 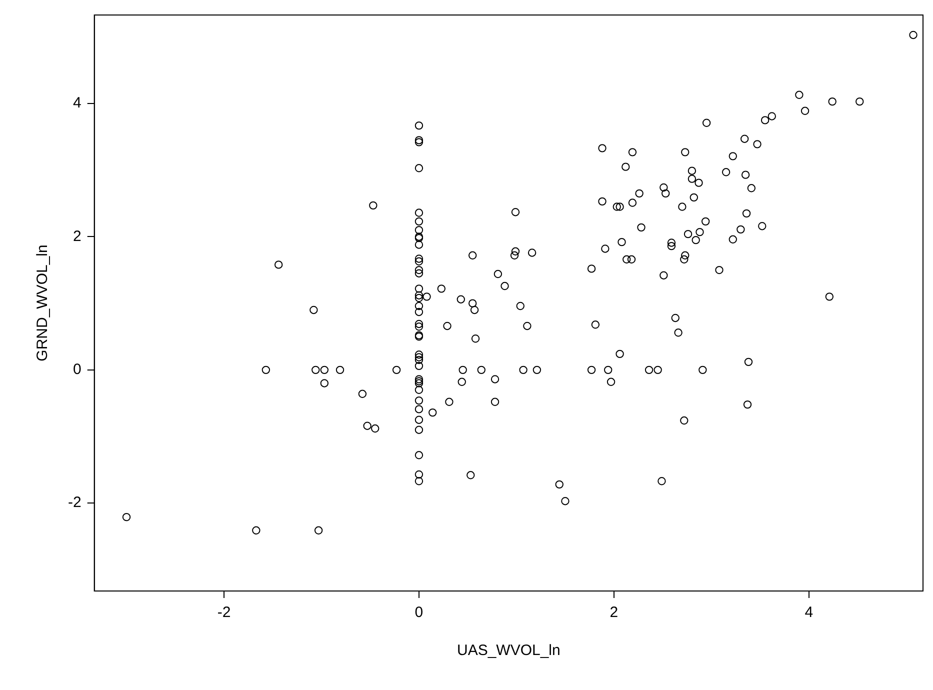 I want to click on y-axis-title: GRND_WVOL_ln, so click(x=43, y=303).